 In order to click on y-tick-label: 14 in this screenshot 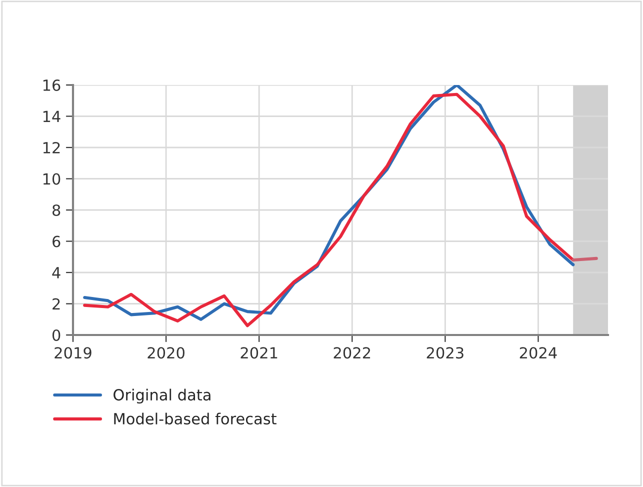, I will do `click(51, 116)`.